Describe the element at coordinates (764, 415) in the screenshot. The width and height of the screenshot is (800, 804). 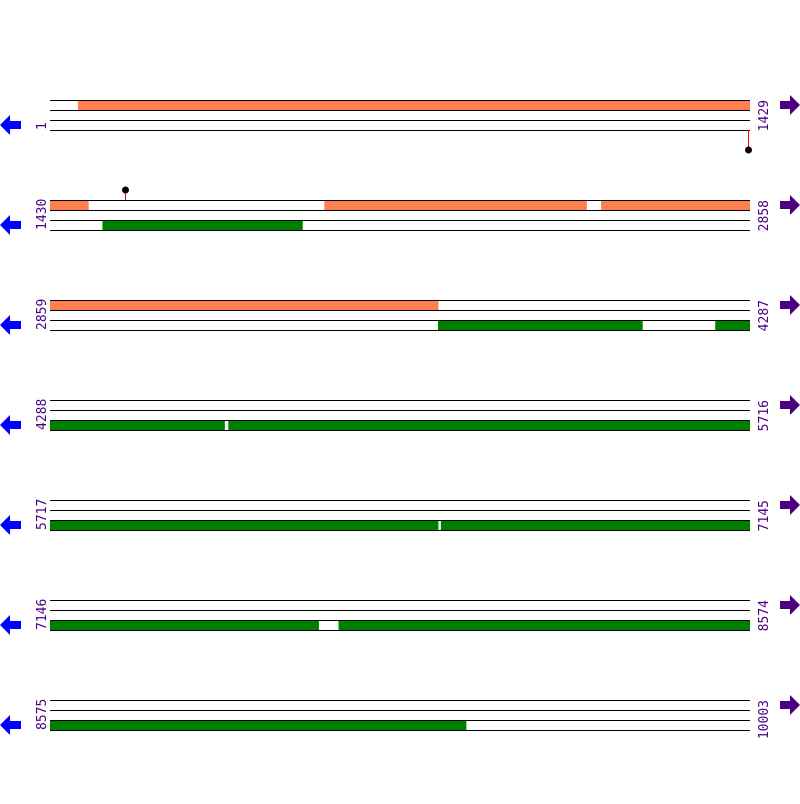
I see `end-position-label: 5716` at that location.